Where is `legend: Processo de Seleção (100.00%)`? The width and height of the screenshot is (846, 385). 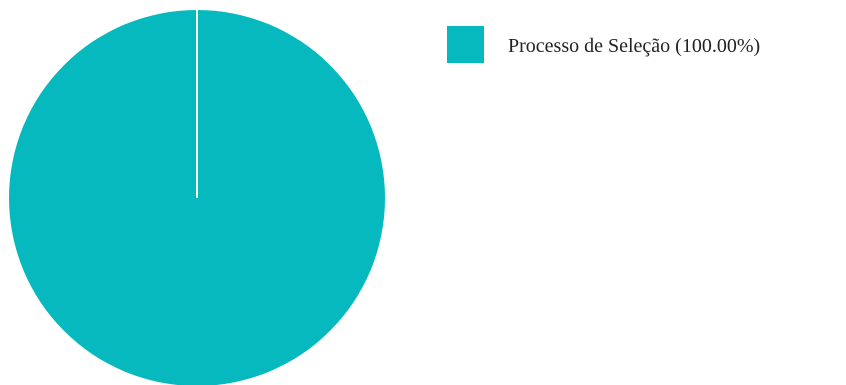
legend: Processo de Seleção (100.00%) is located at coordinates (603, 44).